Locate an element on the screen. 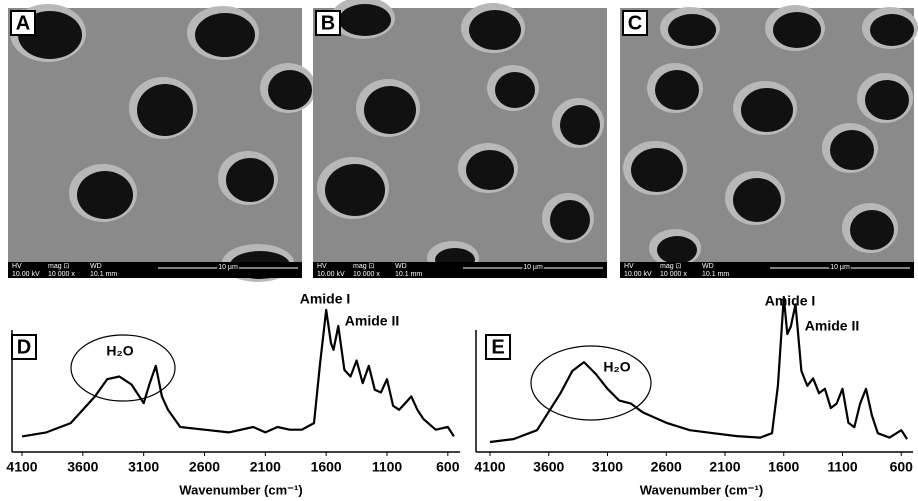 The width and height of the screenshot is (918, 501). panel-label: A is located at coordinates (23, 23).